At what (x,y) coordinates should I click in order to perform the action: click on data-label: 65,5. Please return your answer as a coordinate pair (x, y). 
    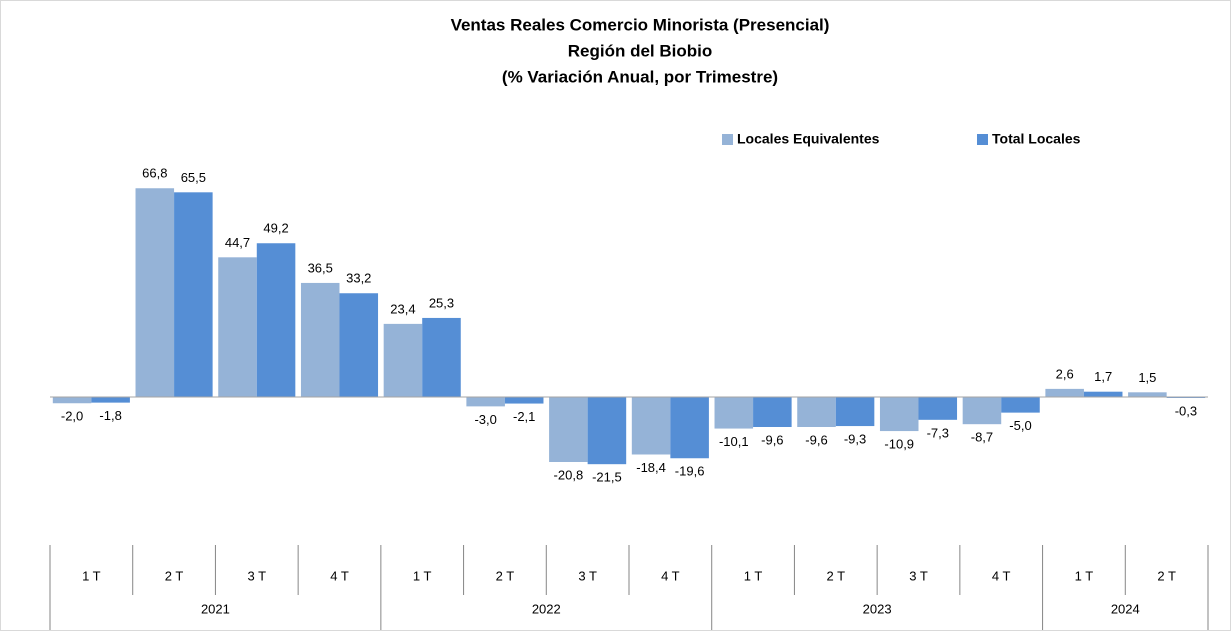
    Looking at the image, I should click on (193, 177).